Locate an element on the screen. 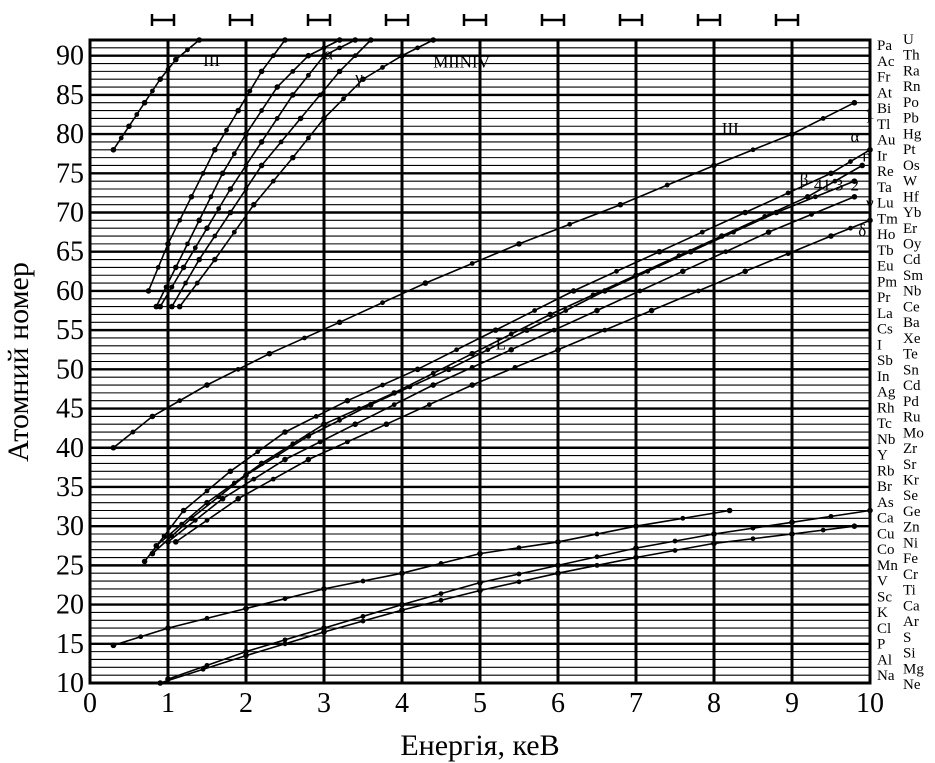 This screenshot has height=763, width=935. element-label: Re is located at coordinates (885, 172).